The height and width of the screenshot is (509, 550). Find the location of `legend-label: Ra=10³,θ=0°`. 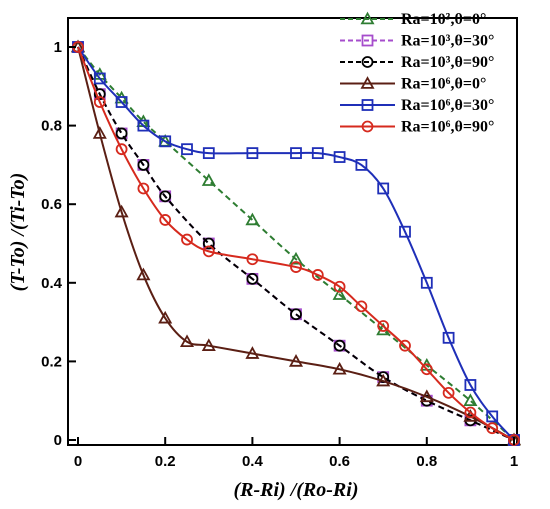

legend-label: Ra=10³,θ=0° is located at coordinates (443, 19).